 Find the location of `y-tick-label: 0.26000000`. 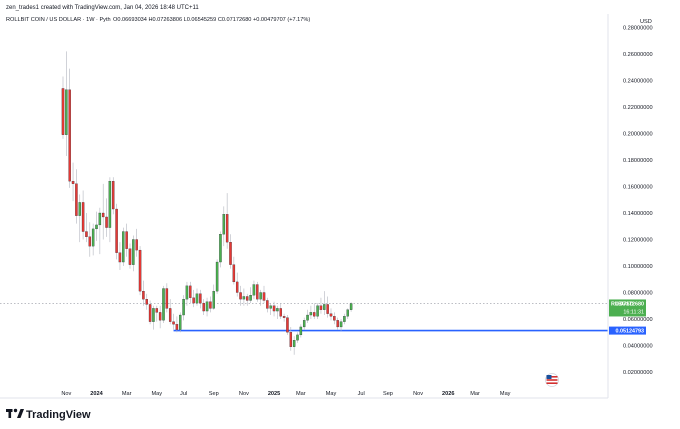

y-tick-label: 0.26000000 is located at coordinates (638, 55).